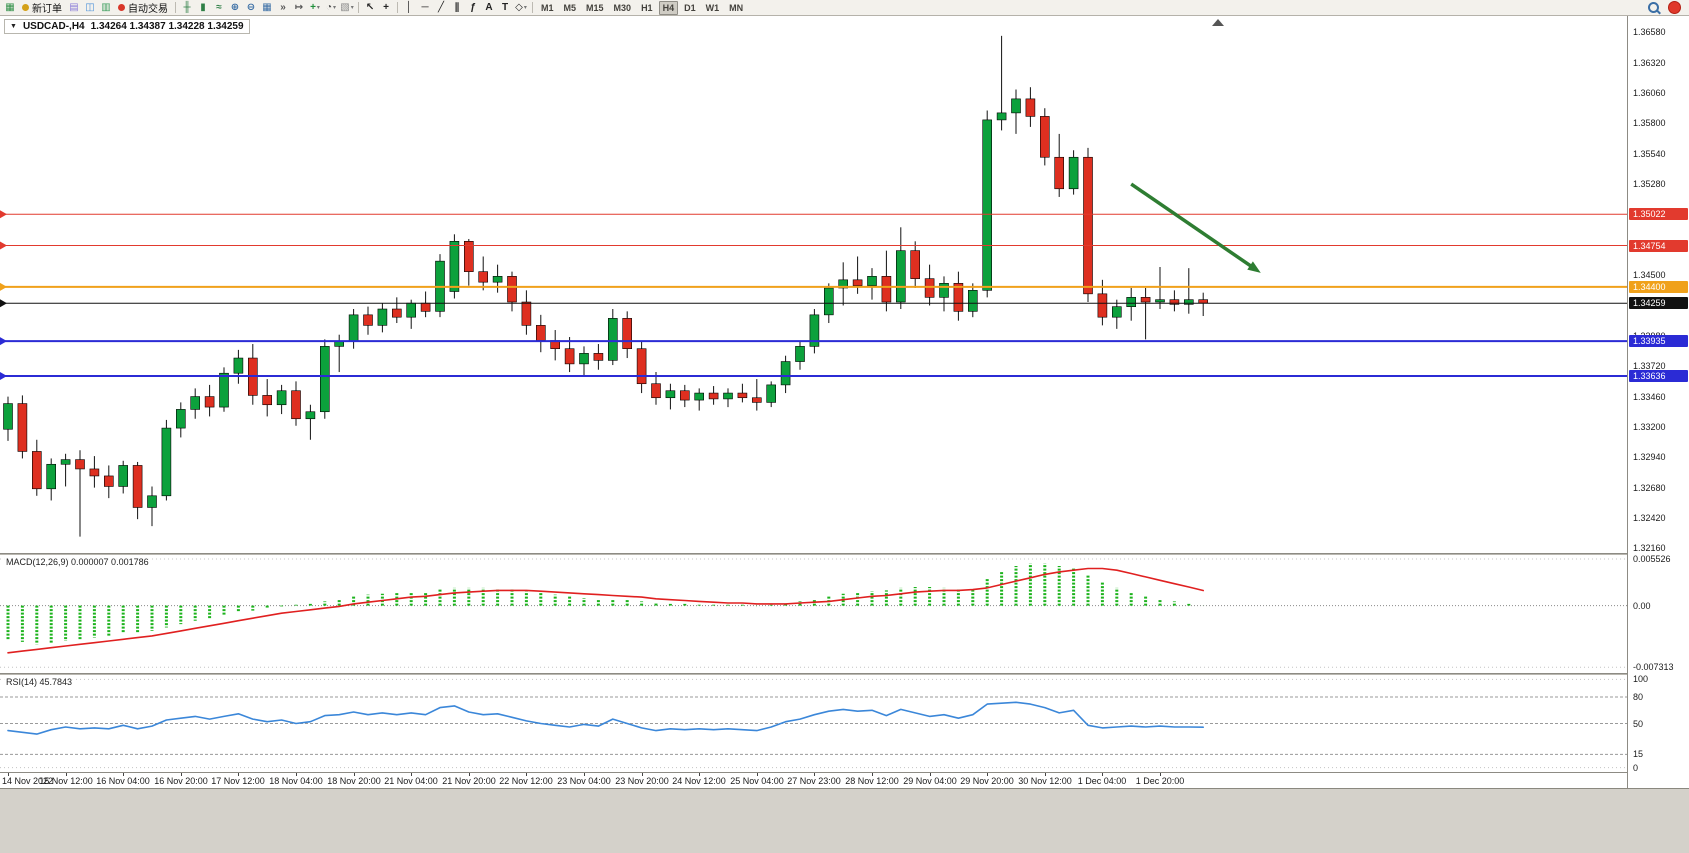  Describe the element at coordinates (1649, 426) in the screenshot. I see `price-tick: 1.33200` at that location.